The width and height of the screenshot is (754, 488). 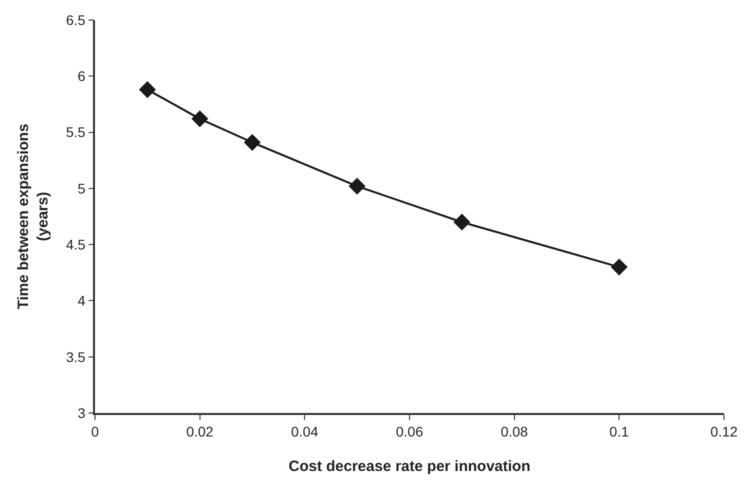 What do you see at coordinates (76, 356) in the screenshot?
I see `y-tick-label: 3.5` at bounding box center [76, 356].